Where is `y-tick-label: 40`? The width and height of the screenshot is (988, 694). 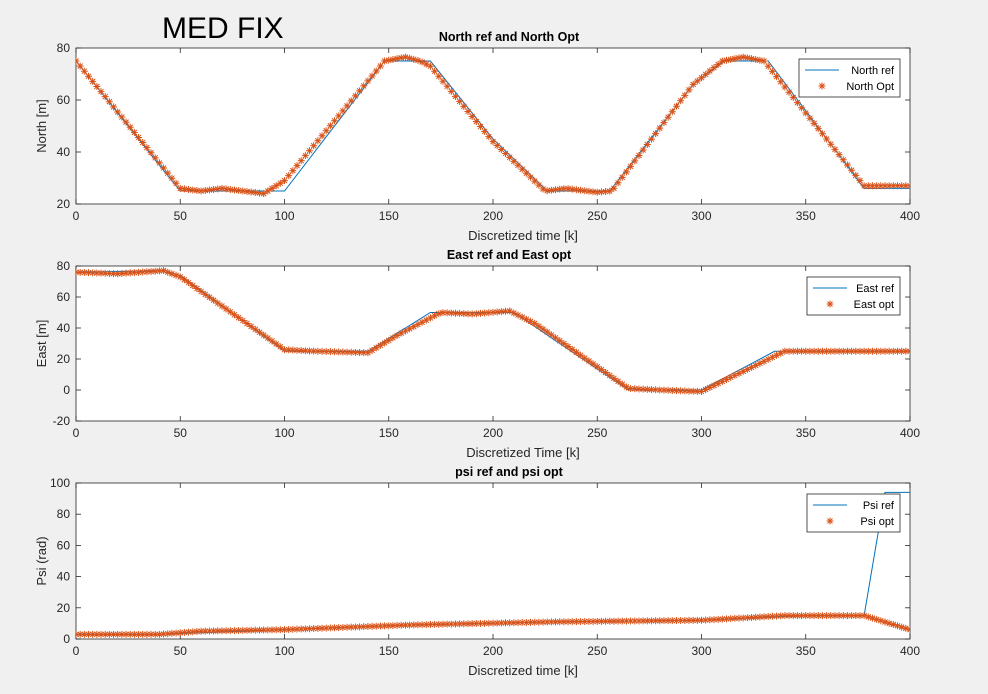
y-tick-label: 40 is located at coordinates (64, 577).